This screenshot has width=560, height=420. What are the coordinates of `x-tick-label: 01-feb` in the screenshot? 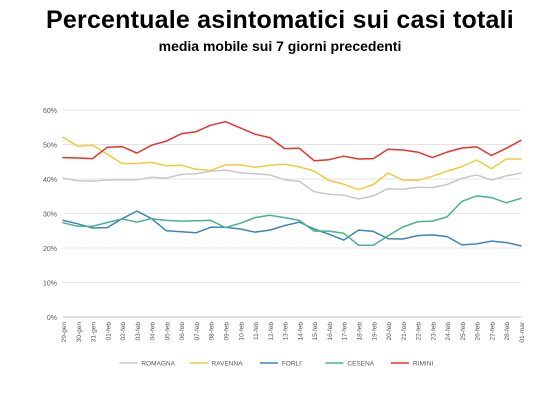 It's located at (108, 331).